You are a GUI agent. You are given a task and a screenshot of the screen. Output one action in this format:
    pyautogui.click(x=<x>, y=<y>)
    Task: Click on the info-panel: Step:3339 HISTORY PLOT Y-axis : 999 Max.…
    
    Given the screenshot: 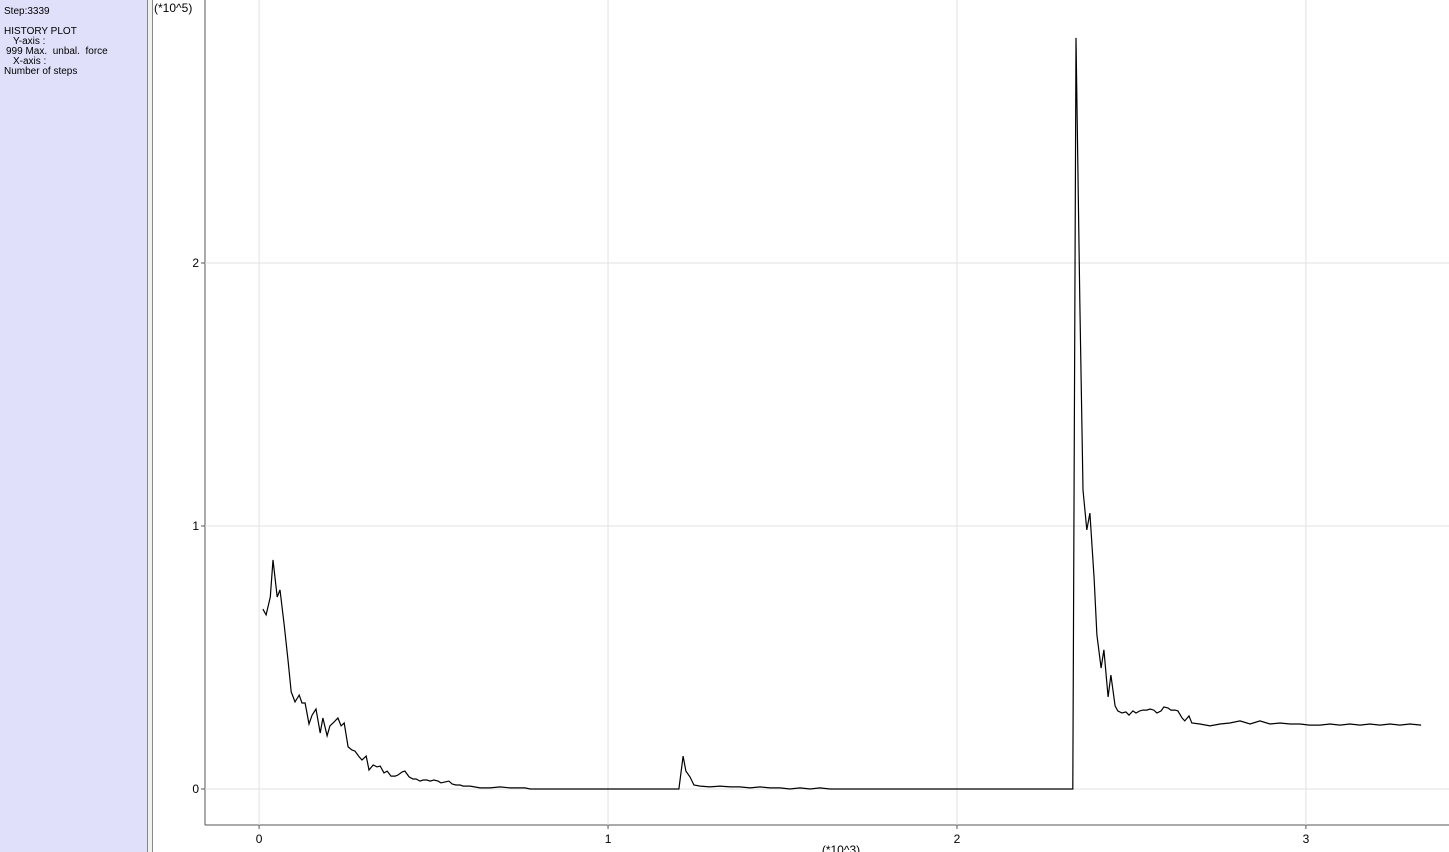 What is the action you would take?
    pyautogui.click(x=74, y=426)
    